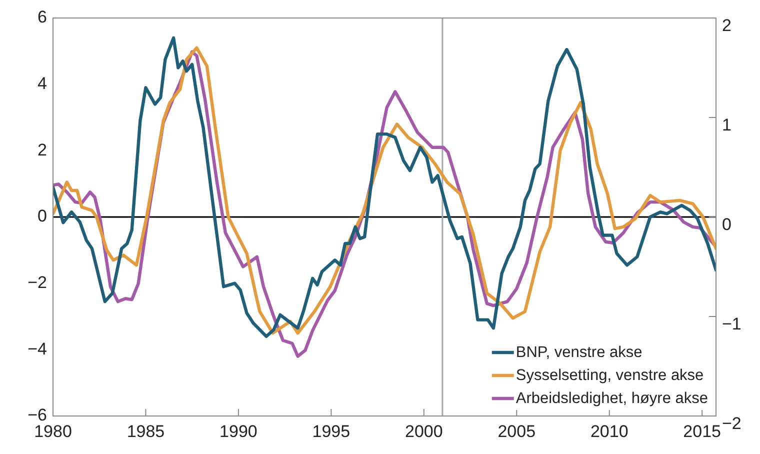  What do you see at coordinates (42, 17) in the screenshot?
I see `y-tick-label: 6` at bounding box center [42, 17].